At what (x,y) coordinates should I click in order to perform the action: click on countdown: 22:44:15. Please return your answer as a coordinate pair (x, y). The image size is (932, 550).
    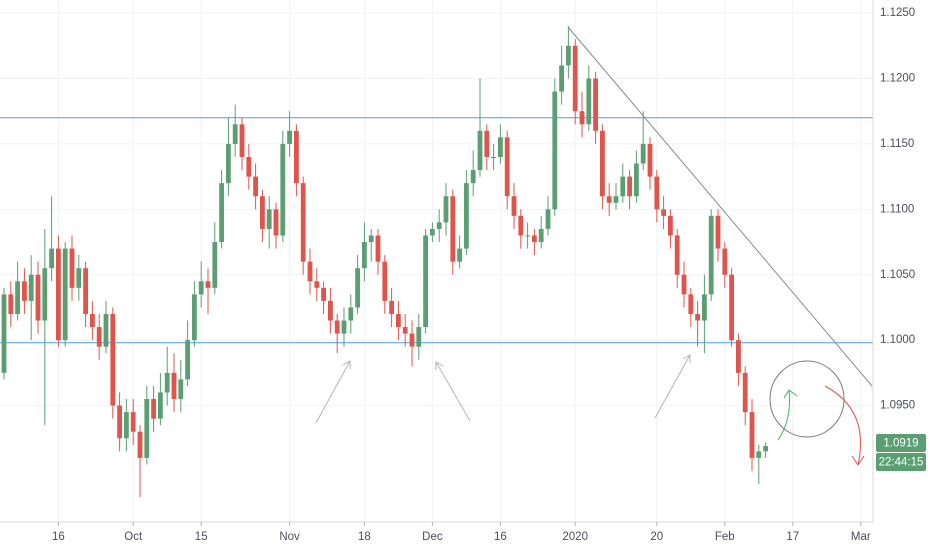
    Looking at the image, I should click on (901, 463).